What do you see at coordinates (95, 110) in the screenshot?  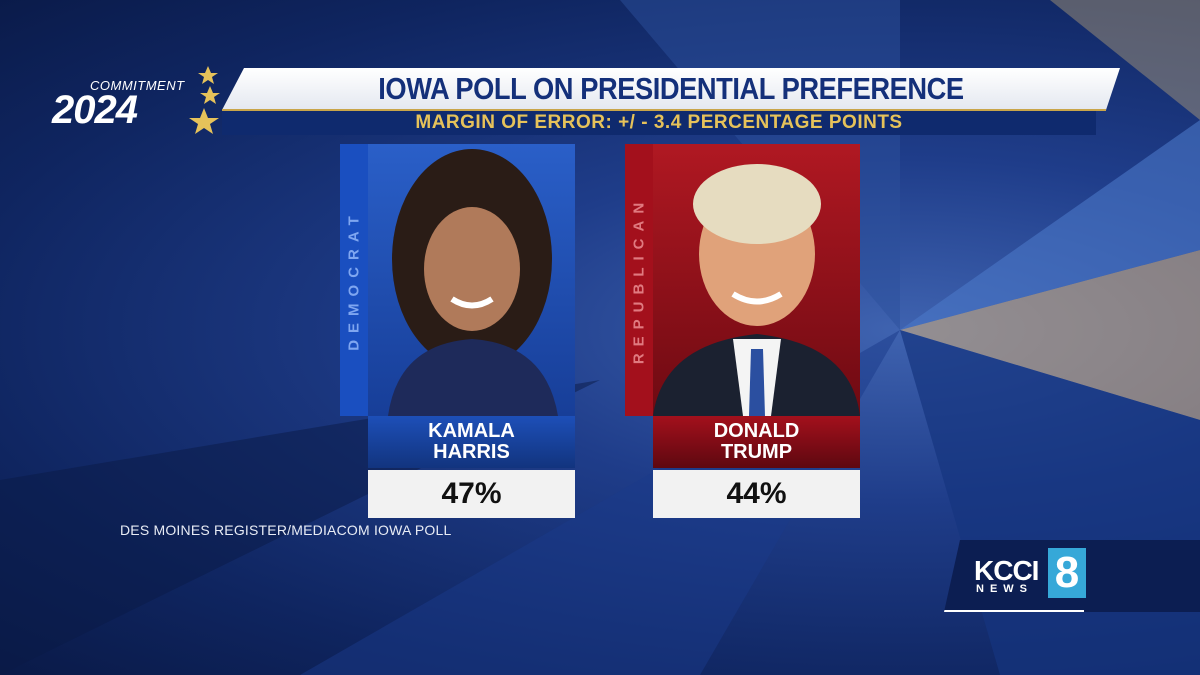 I see `brand-year: 2024` at bounding box center [95, 110].